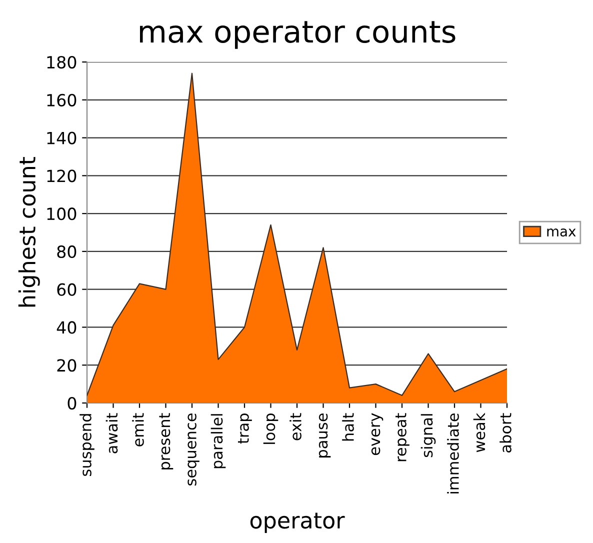 The height and width of the screenshot is (543, 593). Describe the element at coordinates (66, 289) in the screenshot. I see `y-tick-label: 60` at that location.